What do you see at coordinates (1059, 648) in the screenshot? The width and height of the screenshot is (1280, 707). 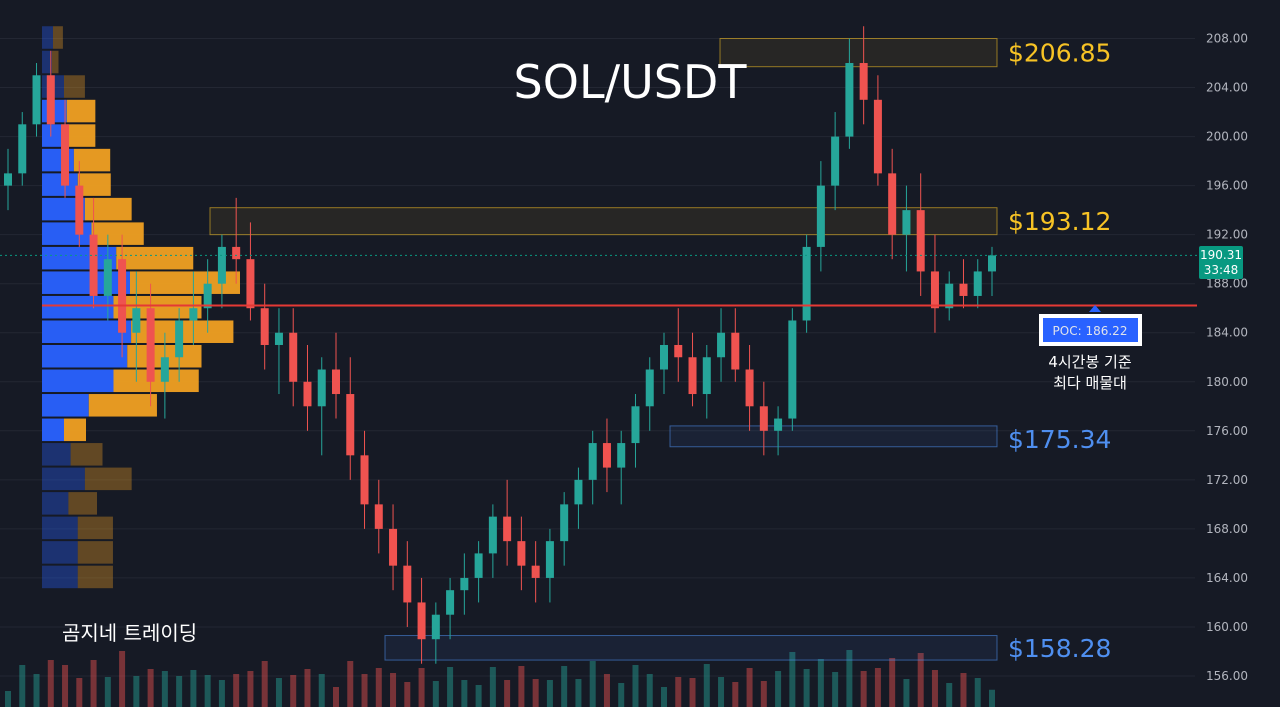 I see `level-label: $158.28` at bounding box center [1059, 648].